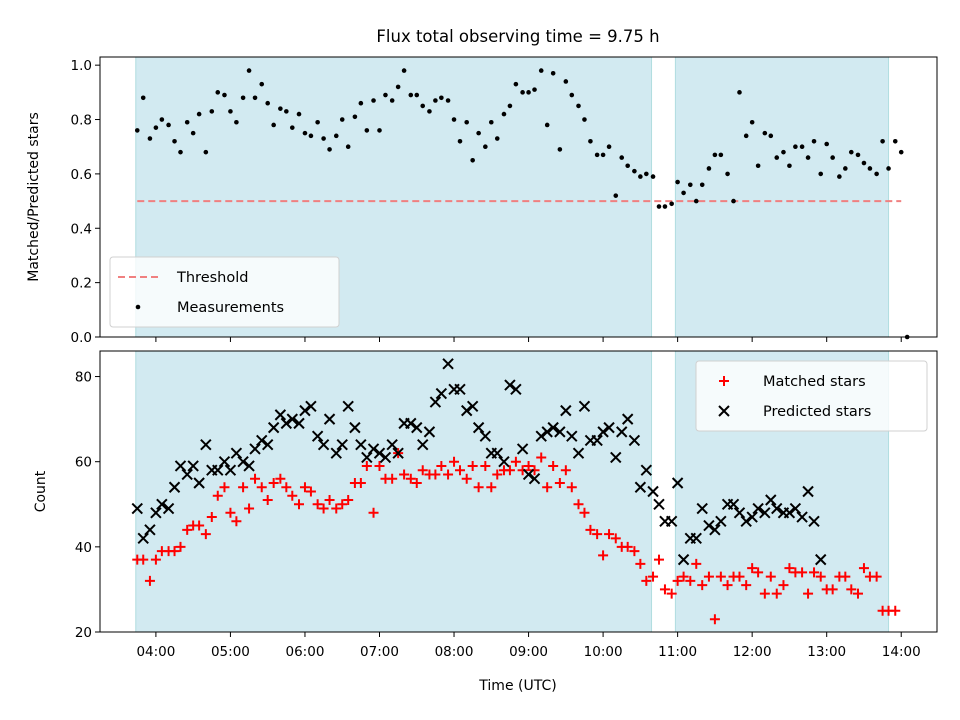 Image resolution: width=960 pixels, height=720 pixels. Describe the element at coordinates (379, 652) in the screenshot. I see `x-tick-label: 07:00` at that location.